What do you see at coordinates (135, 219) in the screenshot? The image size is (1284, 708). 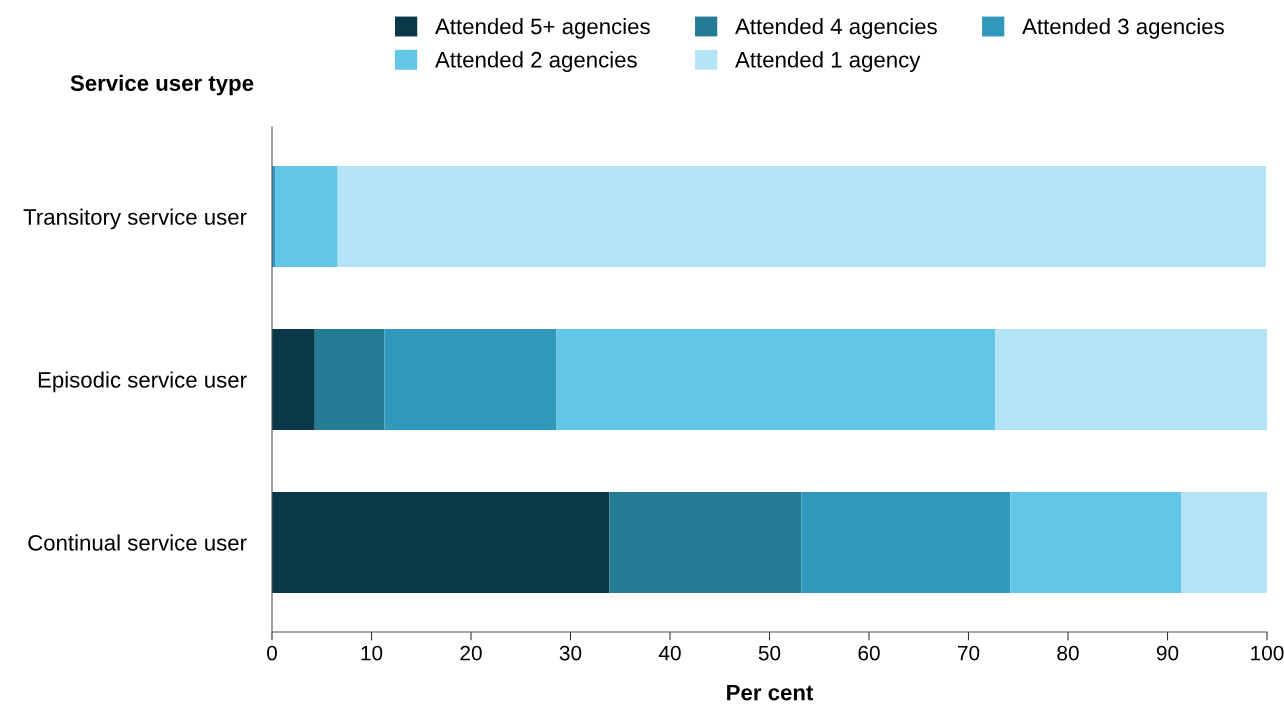 I see `y-tick-label: Transitory service user` at bounding box center [135, 219].